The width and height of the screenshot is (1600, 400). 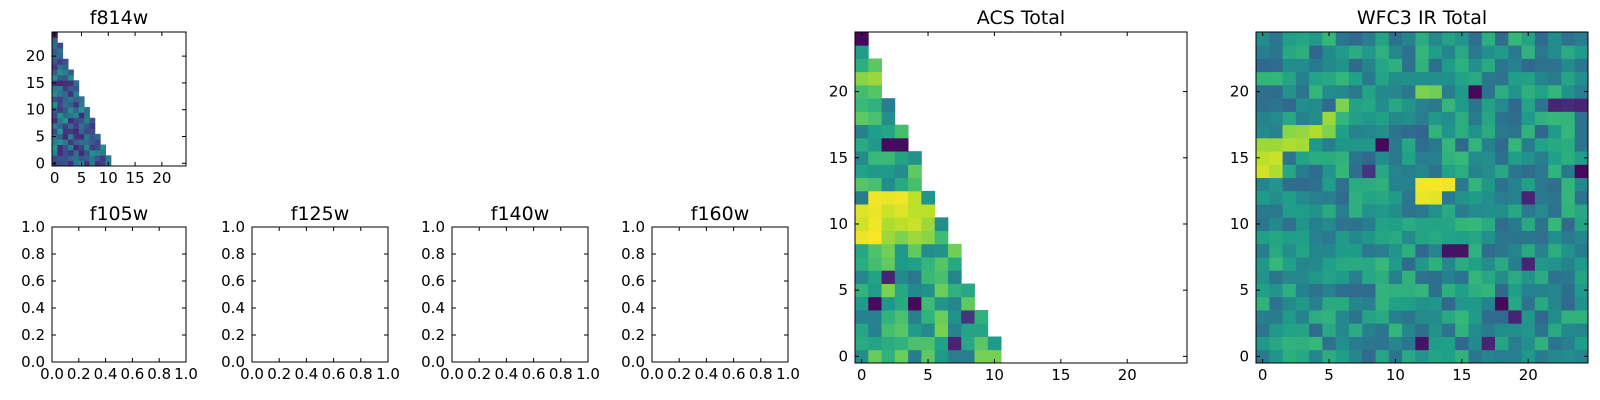 I want to click on axes-frame, so click(x=119, y=99).